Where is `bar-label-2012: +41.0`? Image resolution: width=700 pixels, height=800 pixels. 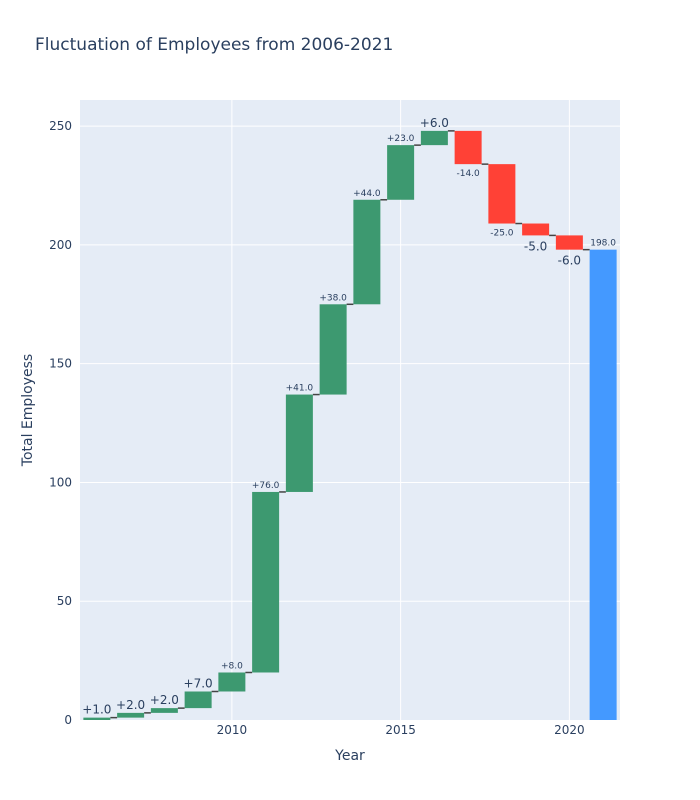
bar-label-2012: +41.0 is located at coordinates (300, 389).